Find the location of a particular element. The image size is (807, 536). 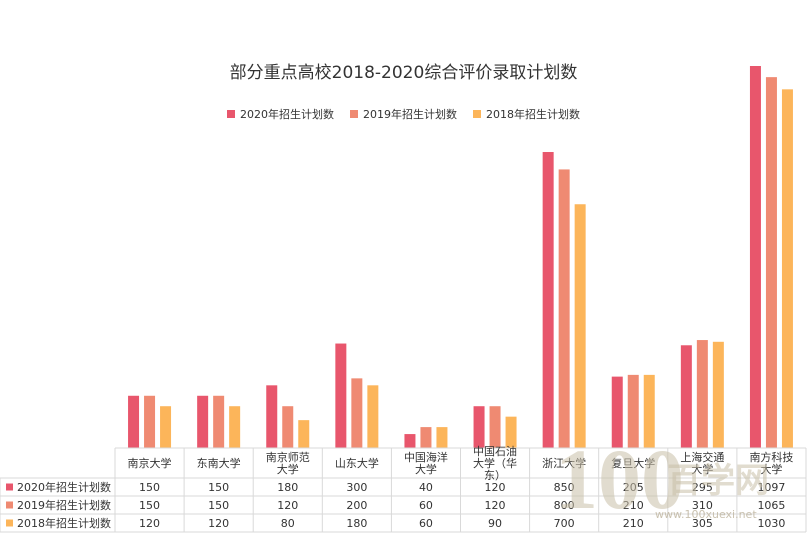

data-label: 850 is located at coordinates (564, 487).